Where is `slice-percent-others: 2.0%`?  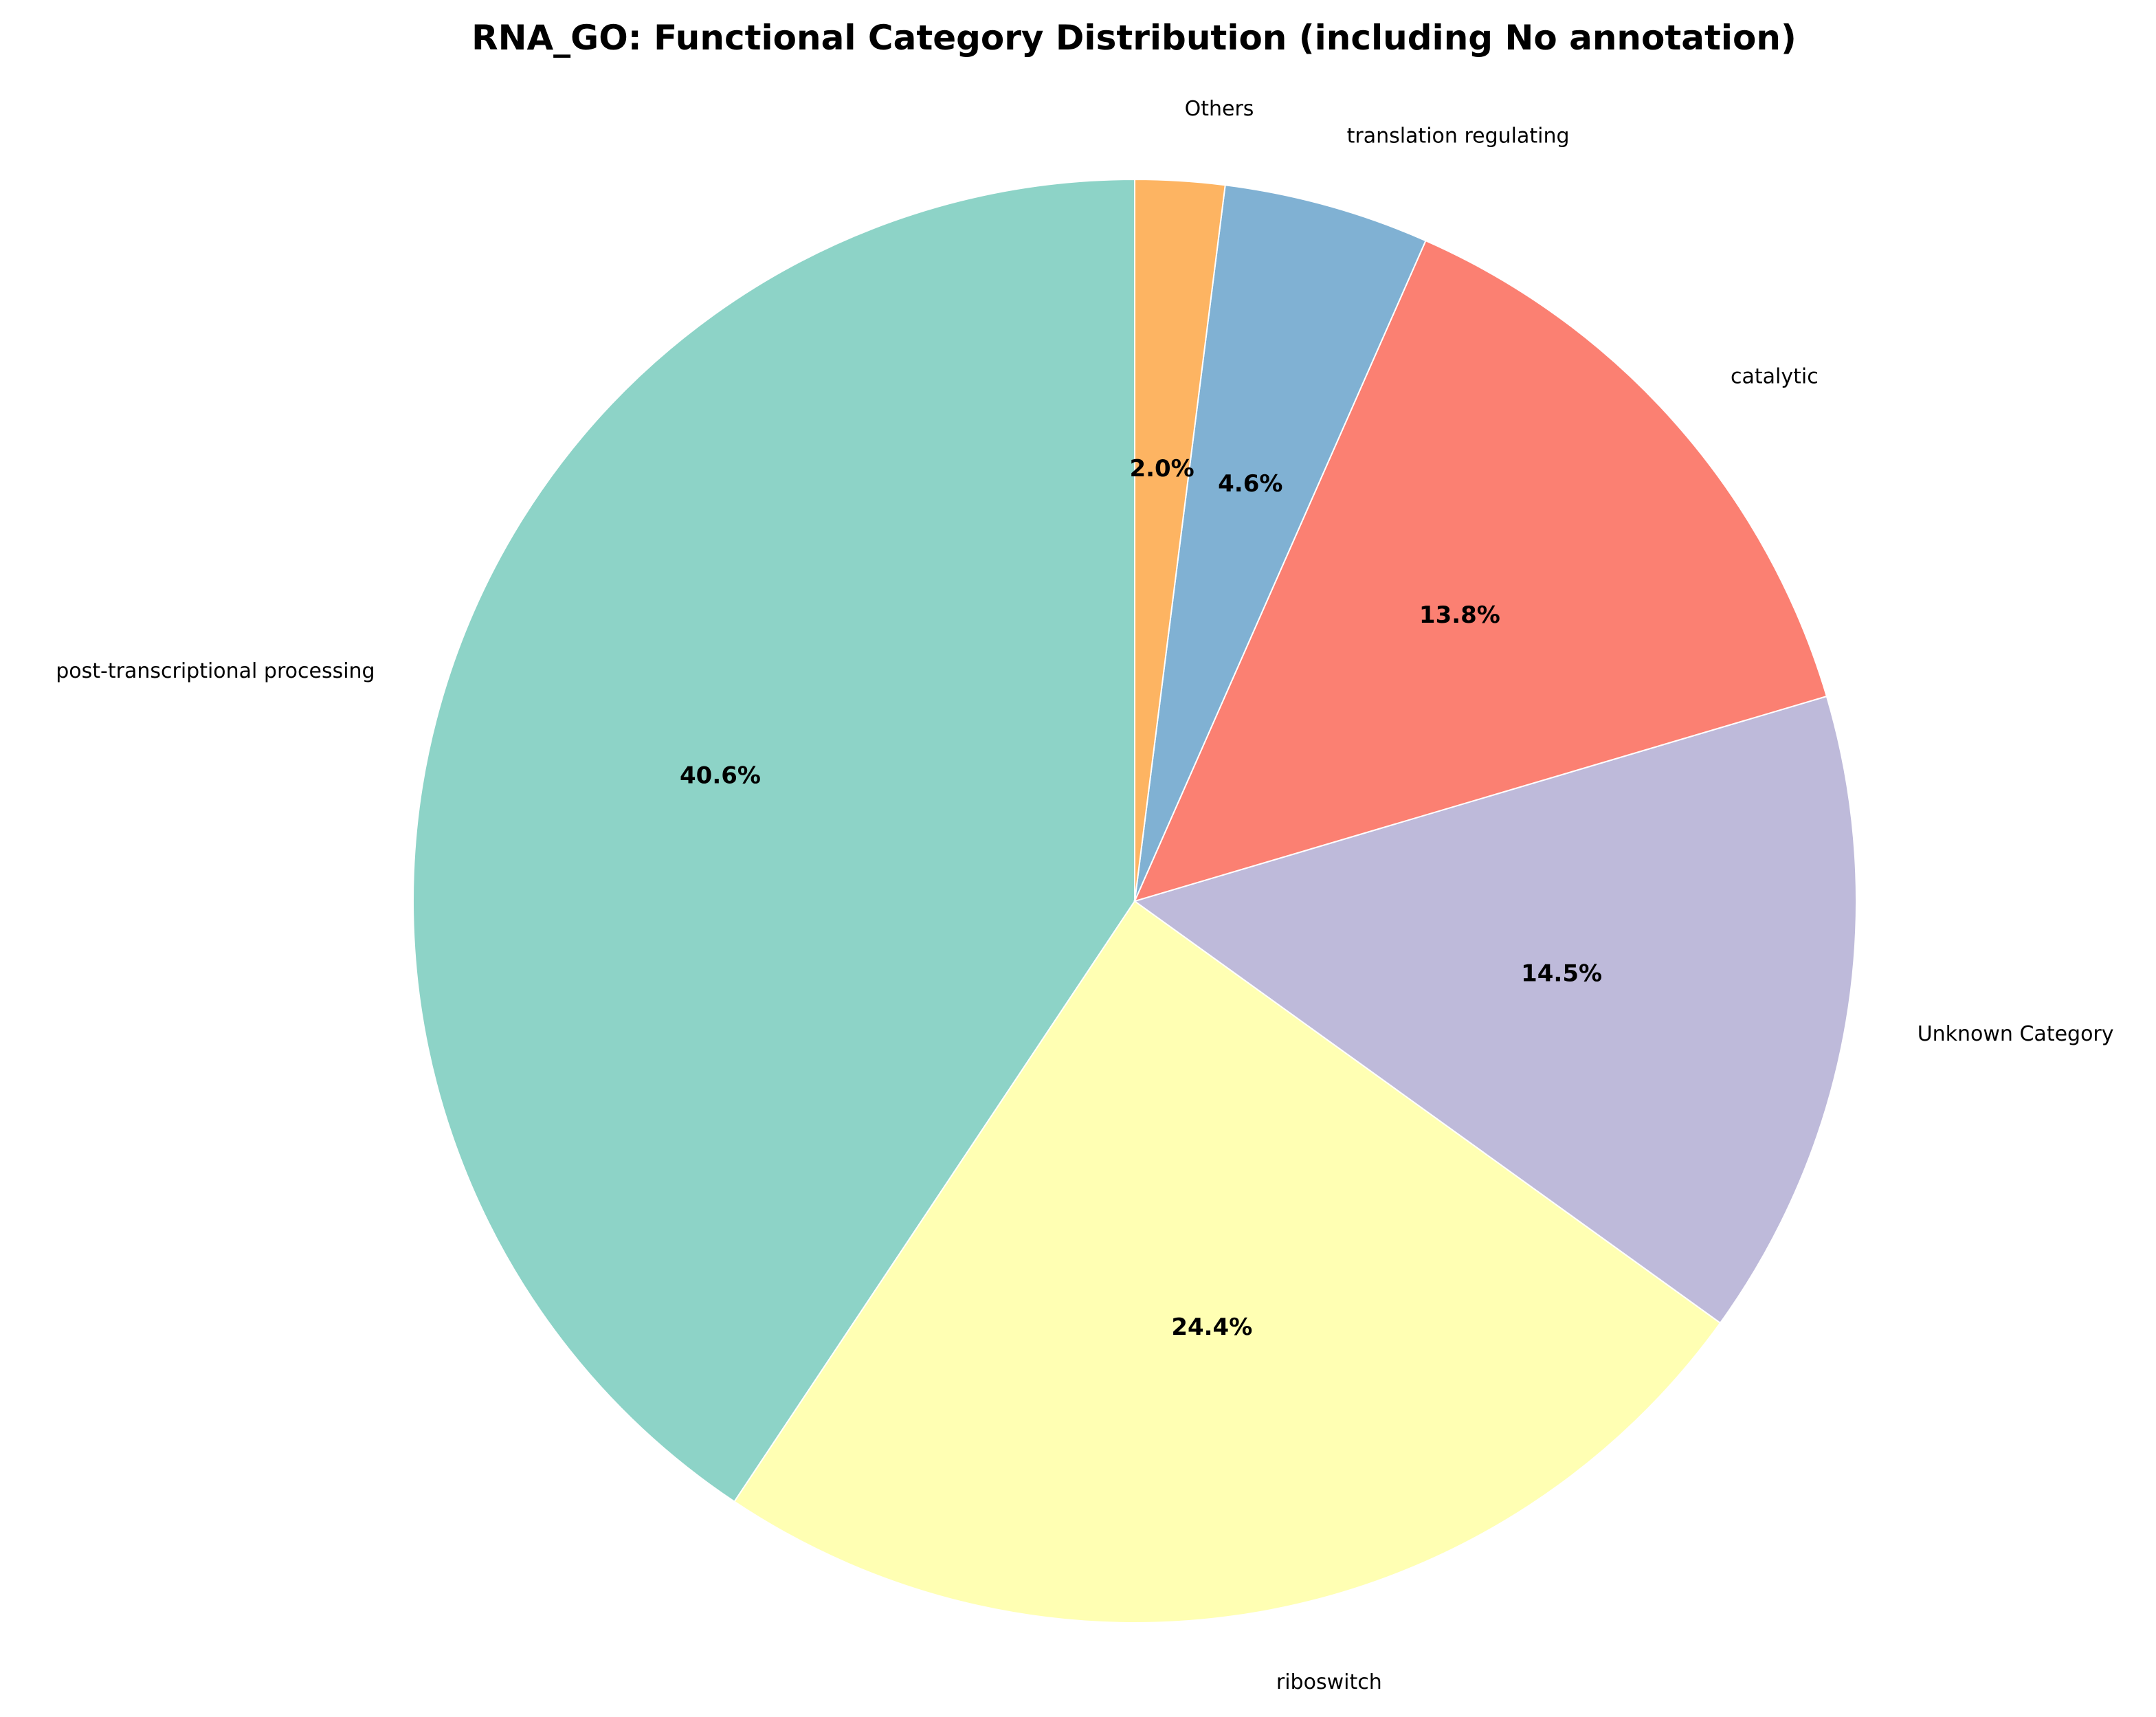 slice-percent-others: 2.0% is located at coordinates (1161, 469).